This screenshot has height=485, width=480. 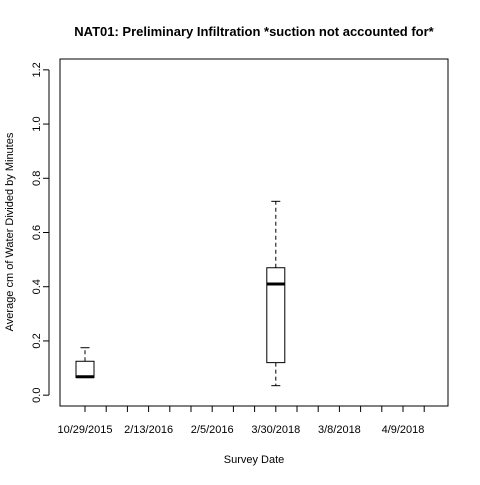 I want to click on y-tick-label: 1.2, so click(x=37, y=69).